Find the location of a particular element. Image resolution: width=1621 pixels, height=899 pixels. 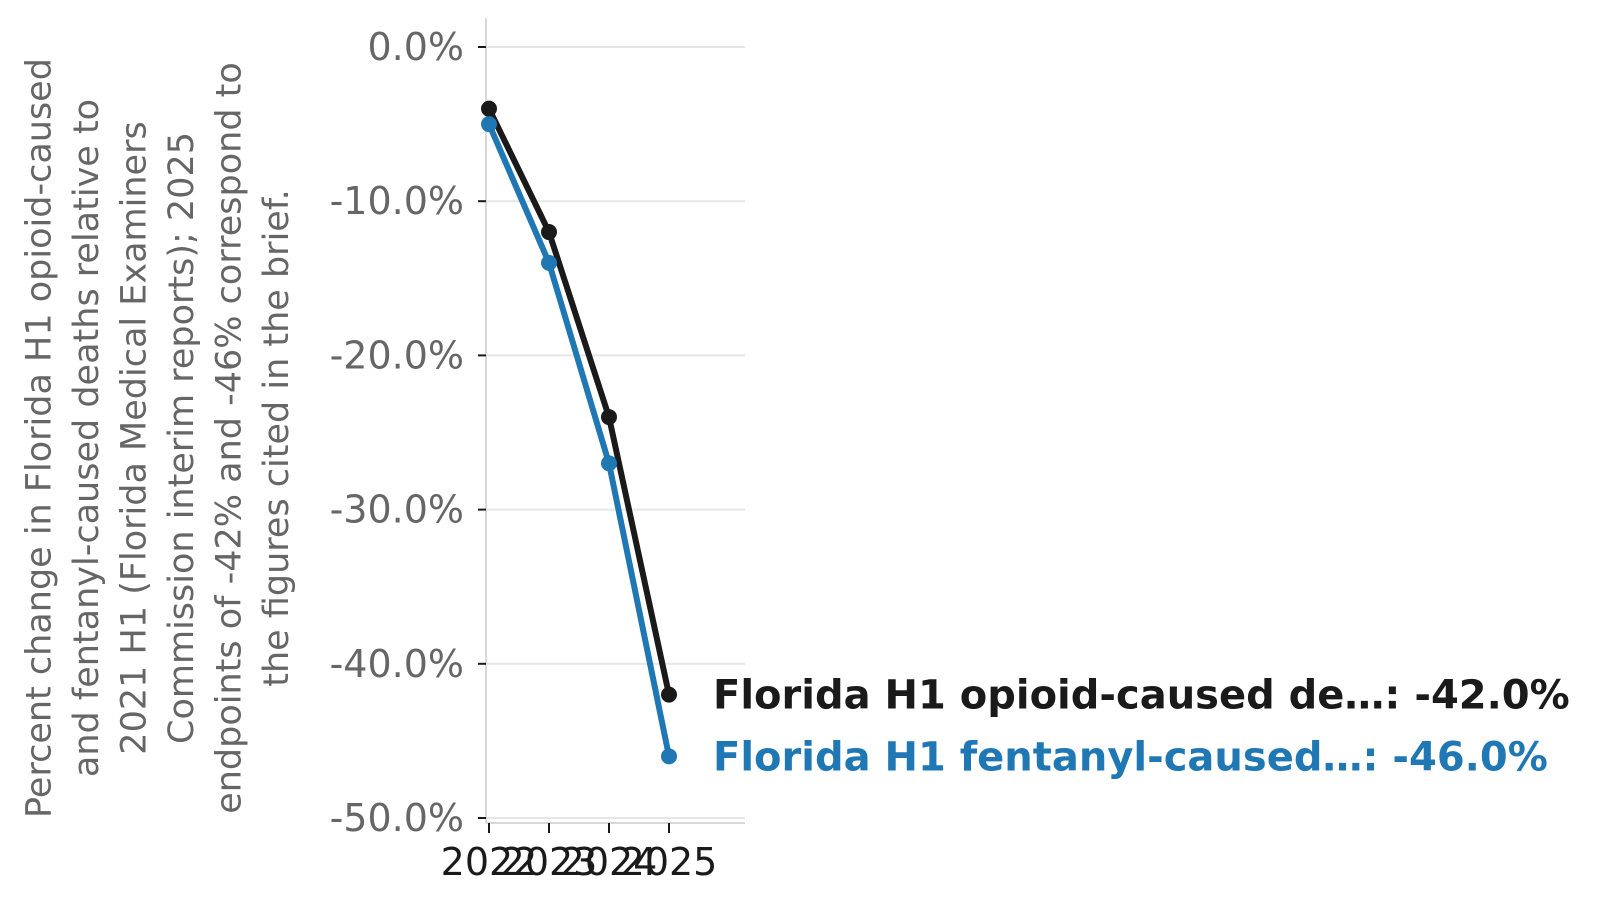

y-tick-label: -50.0% is located at coordinates (397, 818).